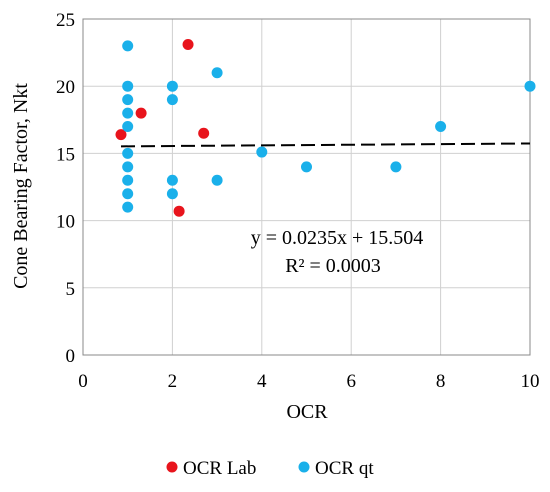  Describe the element at coordinates (304, 467) in the screenshot. I see `legend-marker-ocr-qt` at that location.